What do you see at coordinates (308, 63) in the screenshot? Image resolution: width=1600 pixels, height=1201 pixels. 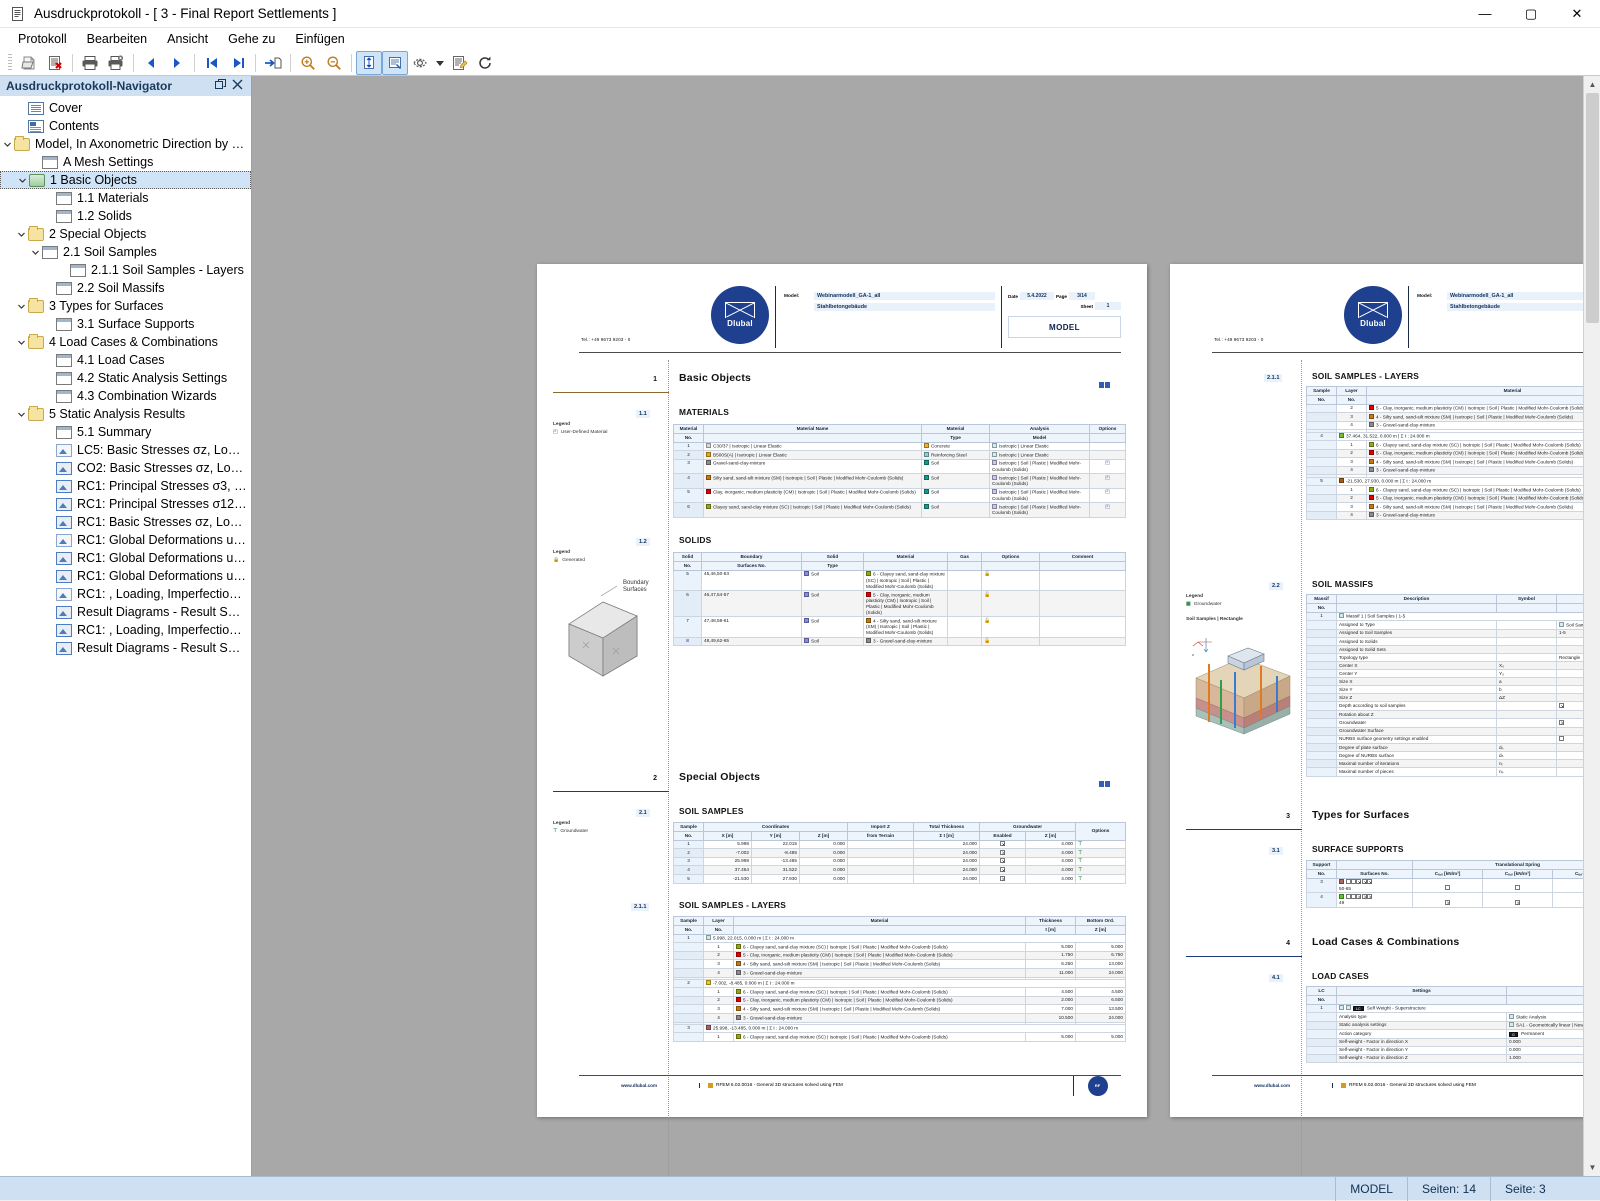 I see `zoom-in-icon` at bounding box center [308, 63].